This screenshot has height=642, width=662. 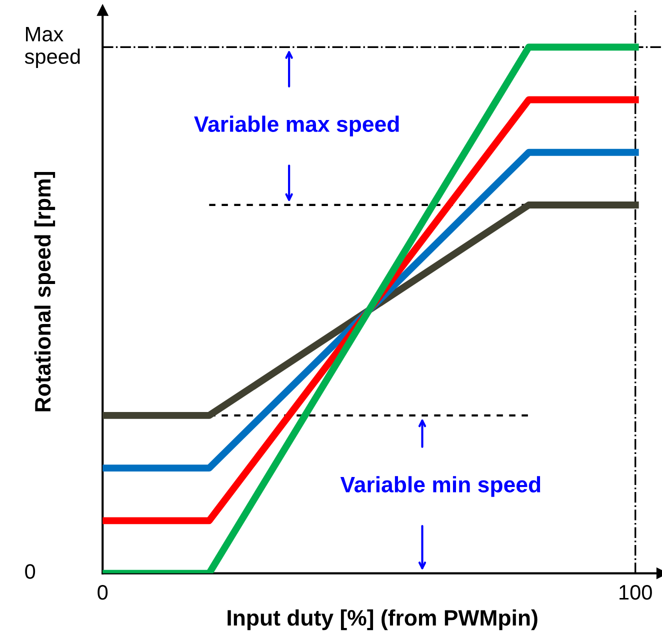 I want to click on y-axis-title: Rotational speed [rpm], so click(x=45, y=292).